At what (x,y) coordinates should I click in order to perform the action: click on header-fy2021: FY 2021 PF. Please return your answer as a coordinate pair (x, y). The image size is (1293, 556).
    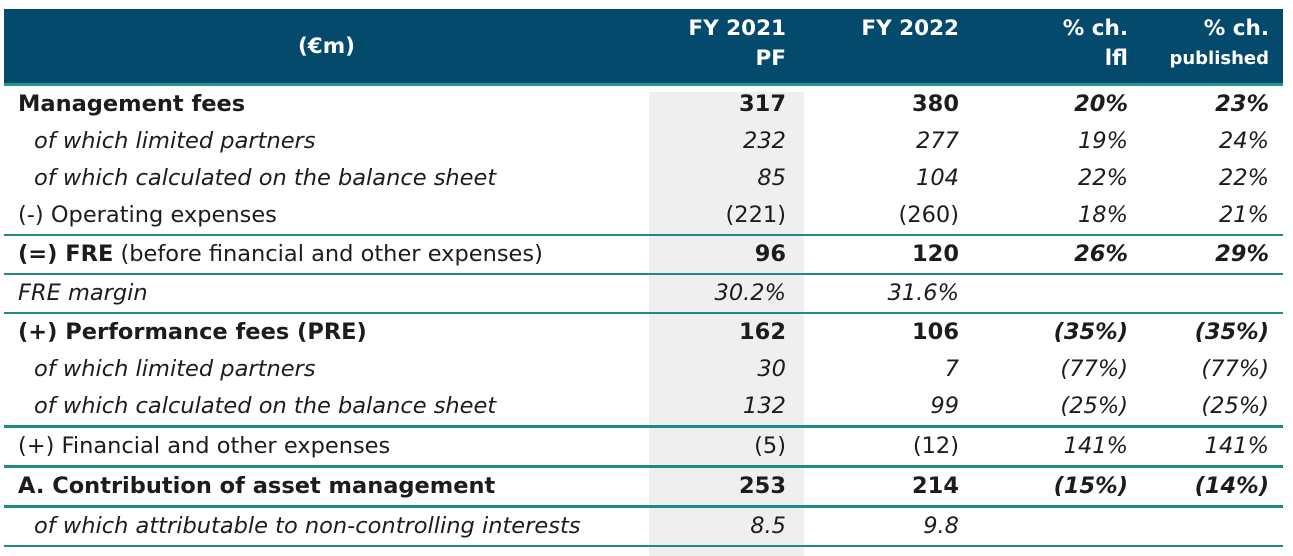
    Looking at the image, I should click on (737, 44).